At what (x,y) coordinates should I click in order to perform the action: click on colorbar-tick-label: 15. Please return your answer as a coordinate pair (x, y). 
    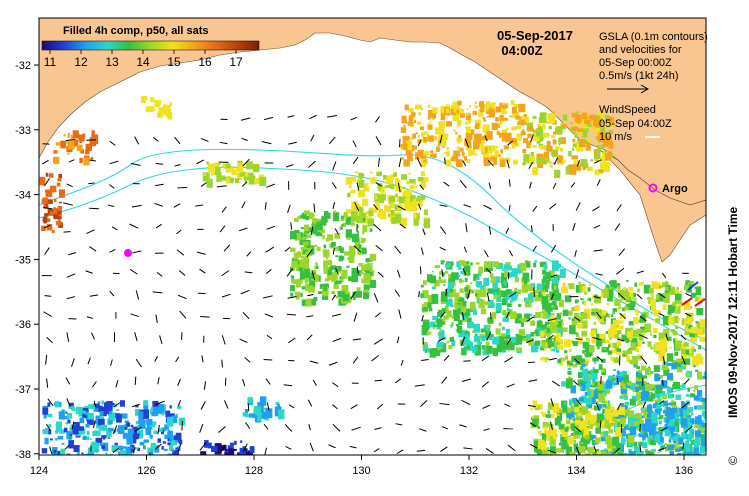
    Looking at the image, I should click on (174, 62).